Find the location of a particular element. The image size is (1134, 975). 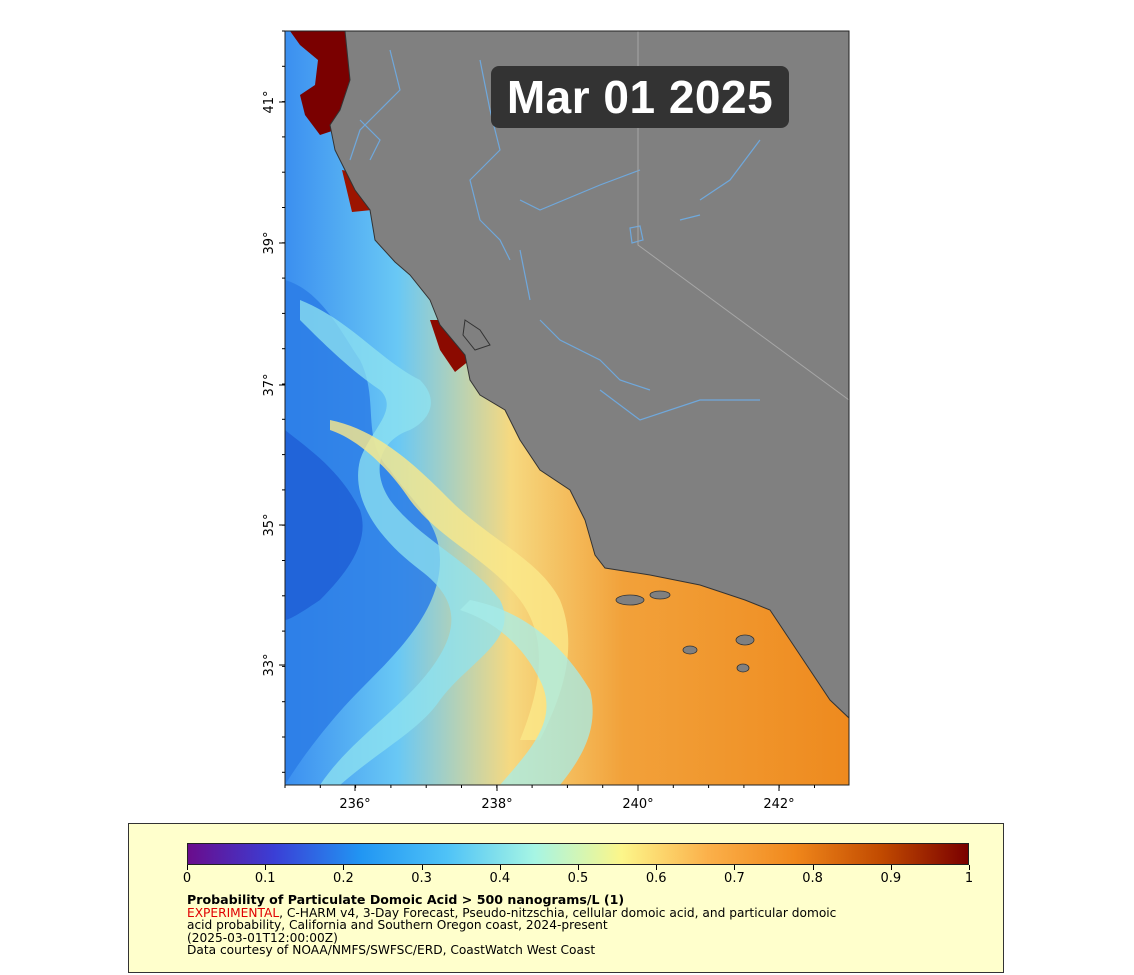

latitude-axis: 41° 39° 37° 35° 33° is located at coordinates (273, 401).